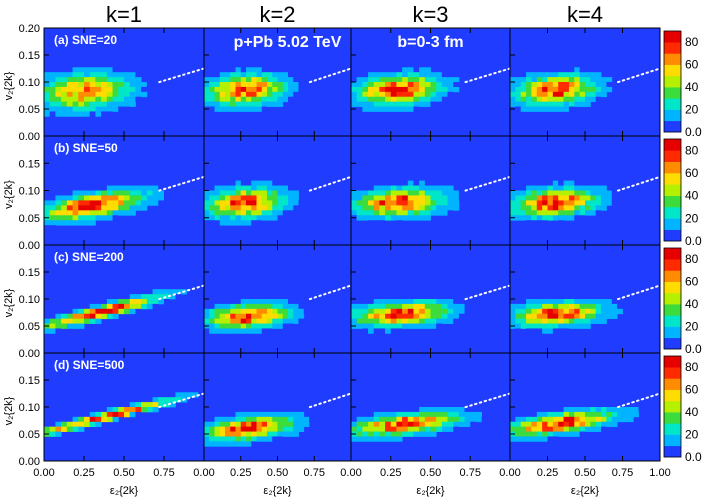 Image resolution: width=714 pixels, height=503 pixels. Describe the element at coordinates (692, 367) in the screenshot. I see `colorbar-tick-label: 80` at that location.